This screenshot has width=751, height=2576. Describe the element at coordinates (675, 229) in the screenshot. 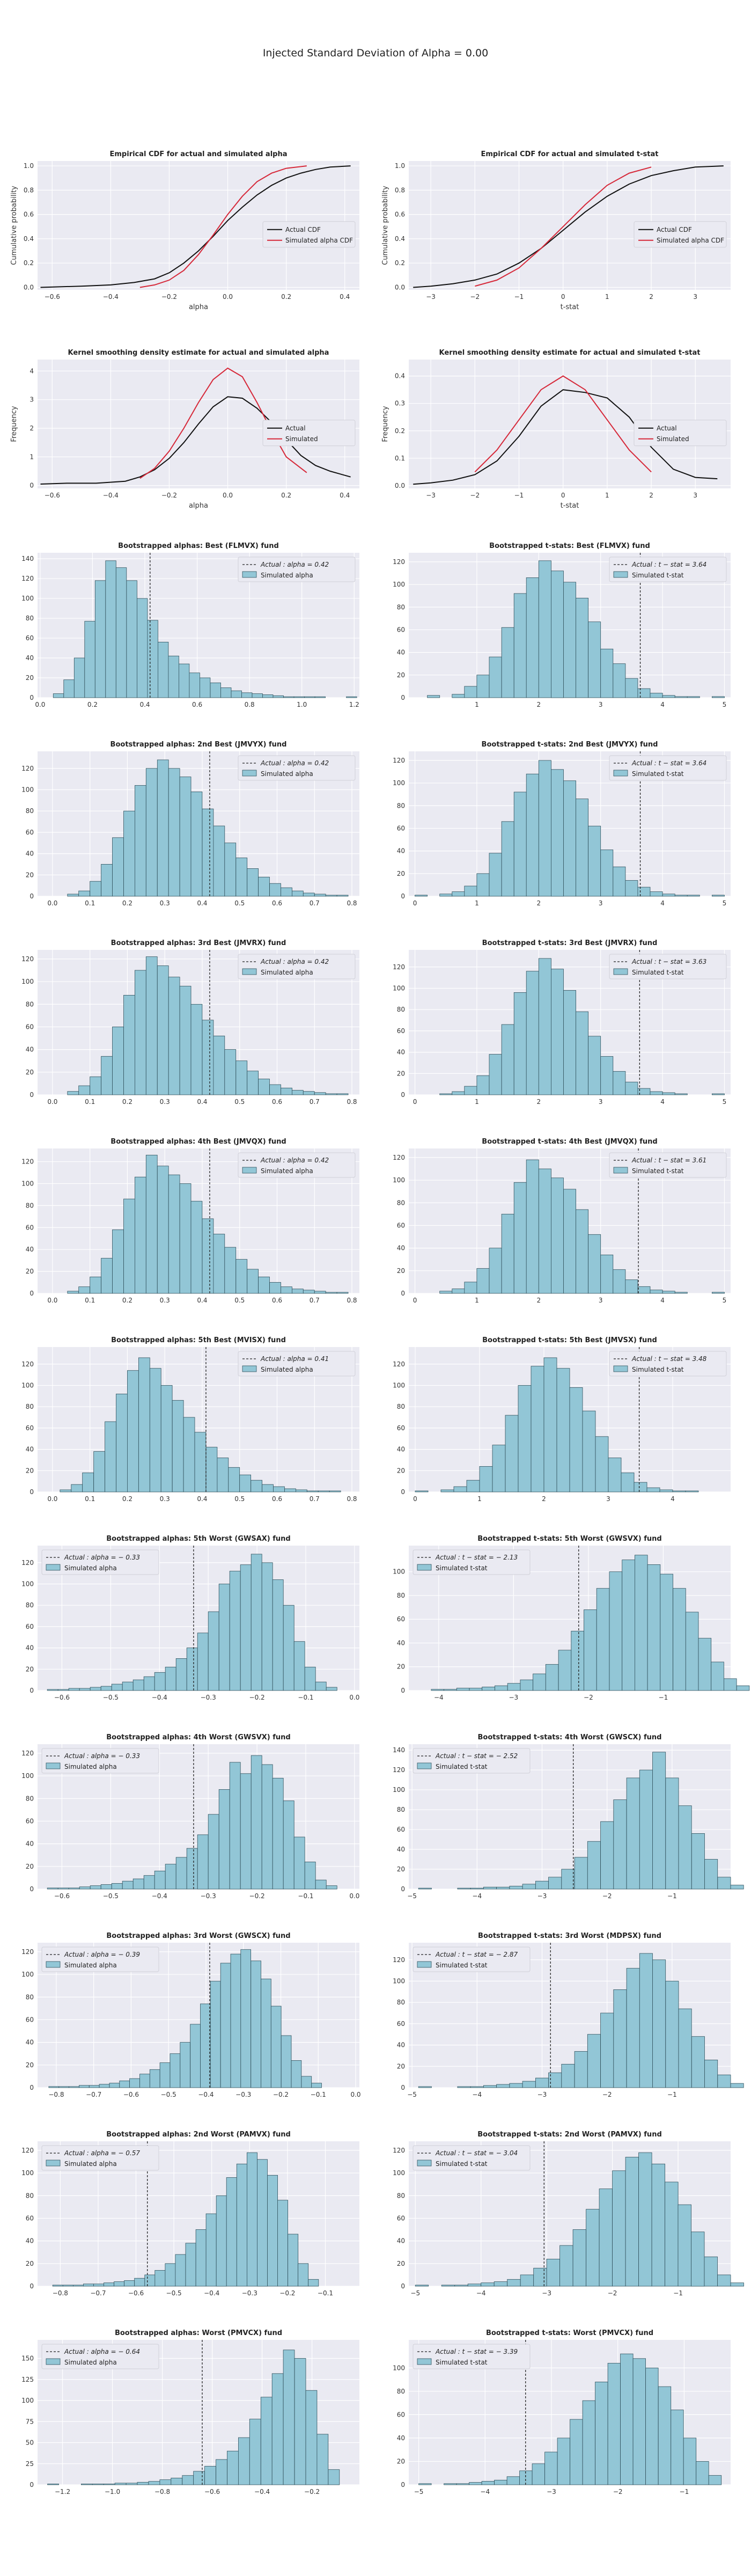

I see `legend-label: Actual CDF` at that location.